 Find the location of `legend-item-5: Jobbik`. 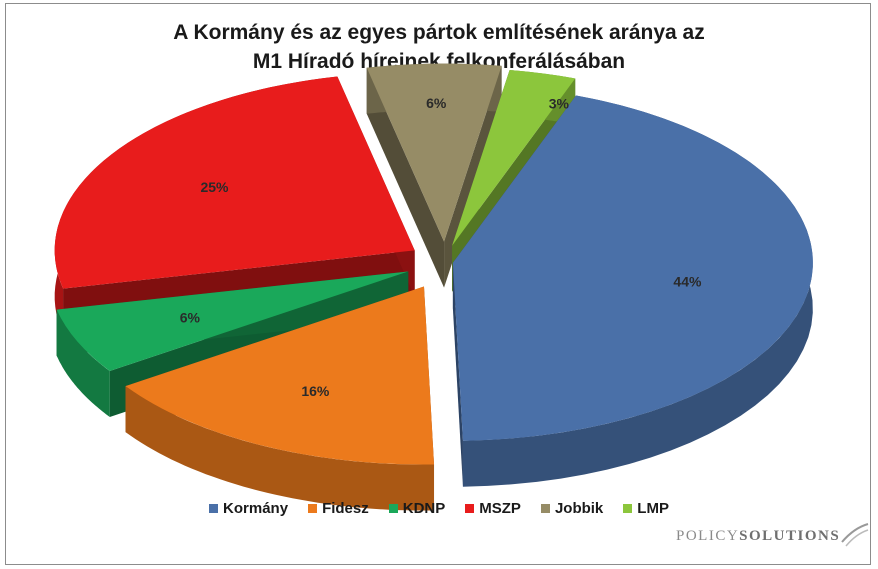

legend-item-5: Jobbik is located at coordinates (572, 508).